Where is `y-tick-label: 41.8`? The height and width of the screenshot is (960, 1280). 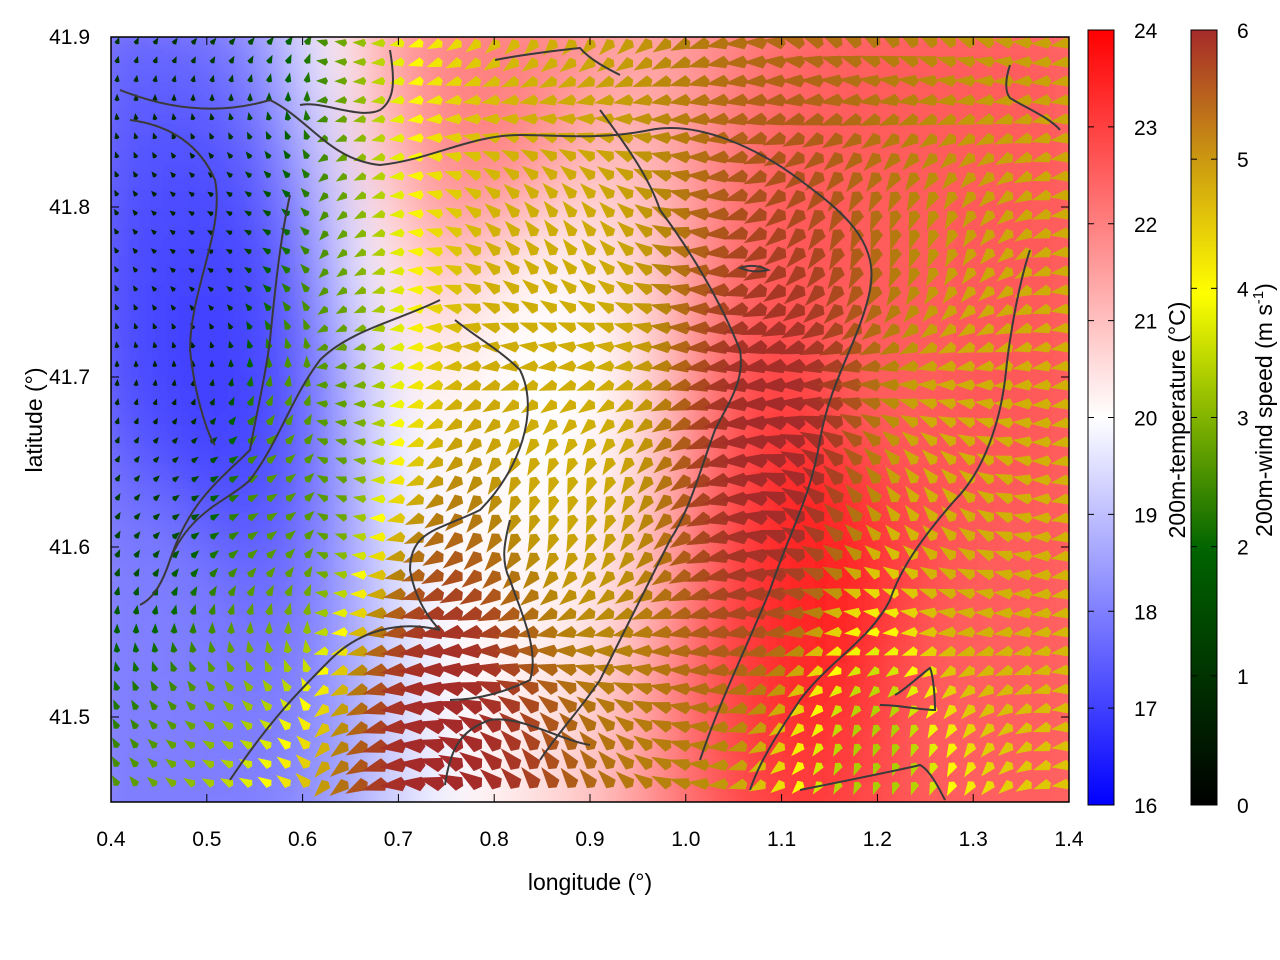 y-tick-label: 41.8 is located at coordinates (69, 207).